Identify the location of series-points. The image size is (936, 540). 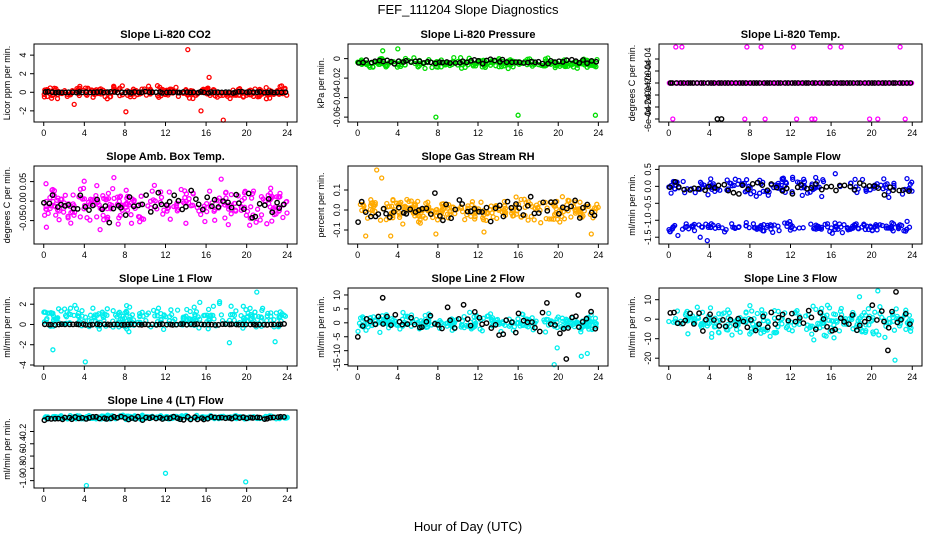
(477, 83).